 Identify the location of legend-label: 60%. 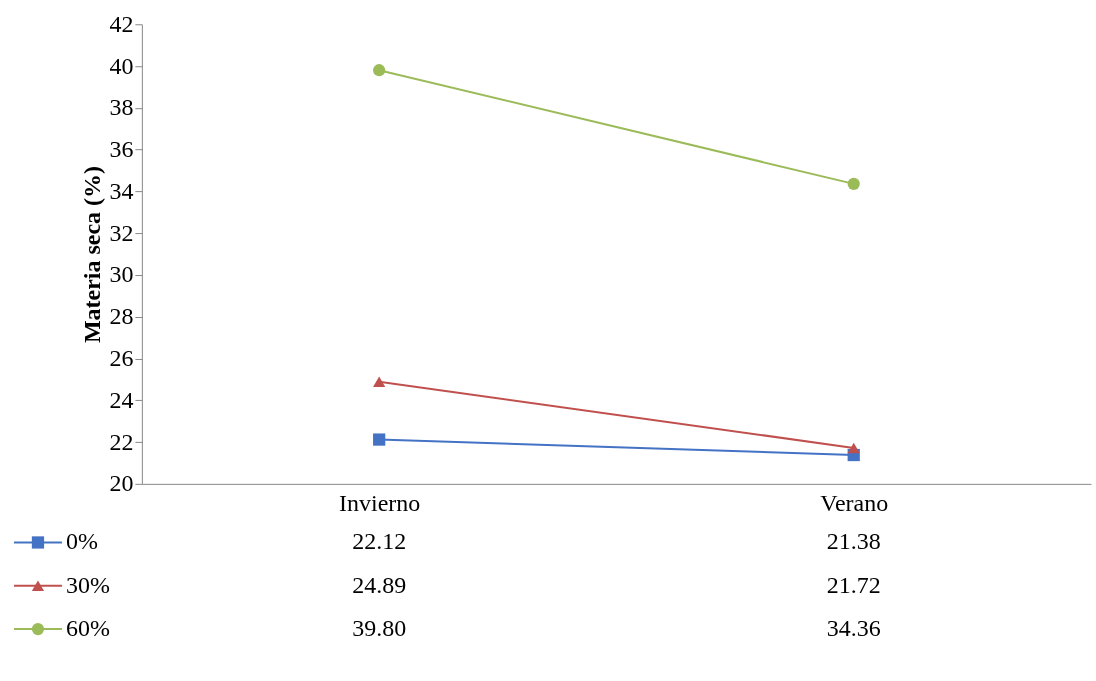
(87, 628).